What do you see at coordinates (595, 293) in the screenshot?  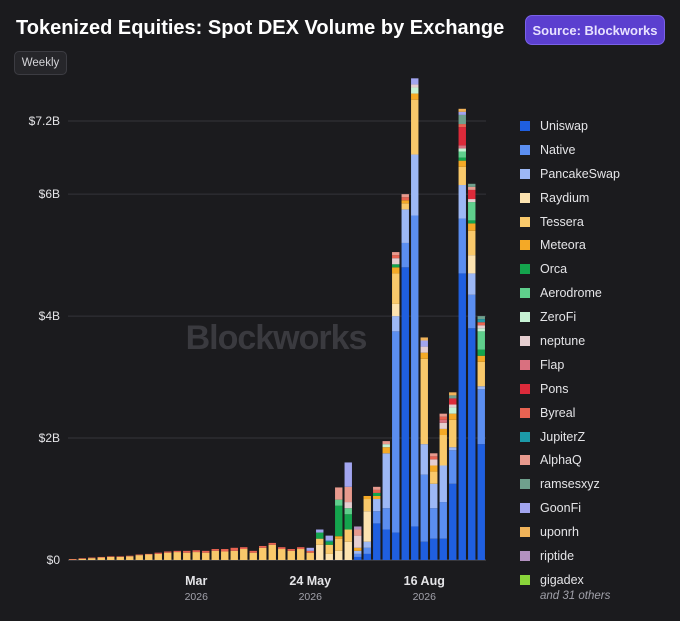 I see `legend-item: Aerodrome` at bounding box center [595, 293].